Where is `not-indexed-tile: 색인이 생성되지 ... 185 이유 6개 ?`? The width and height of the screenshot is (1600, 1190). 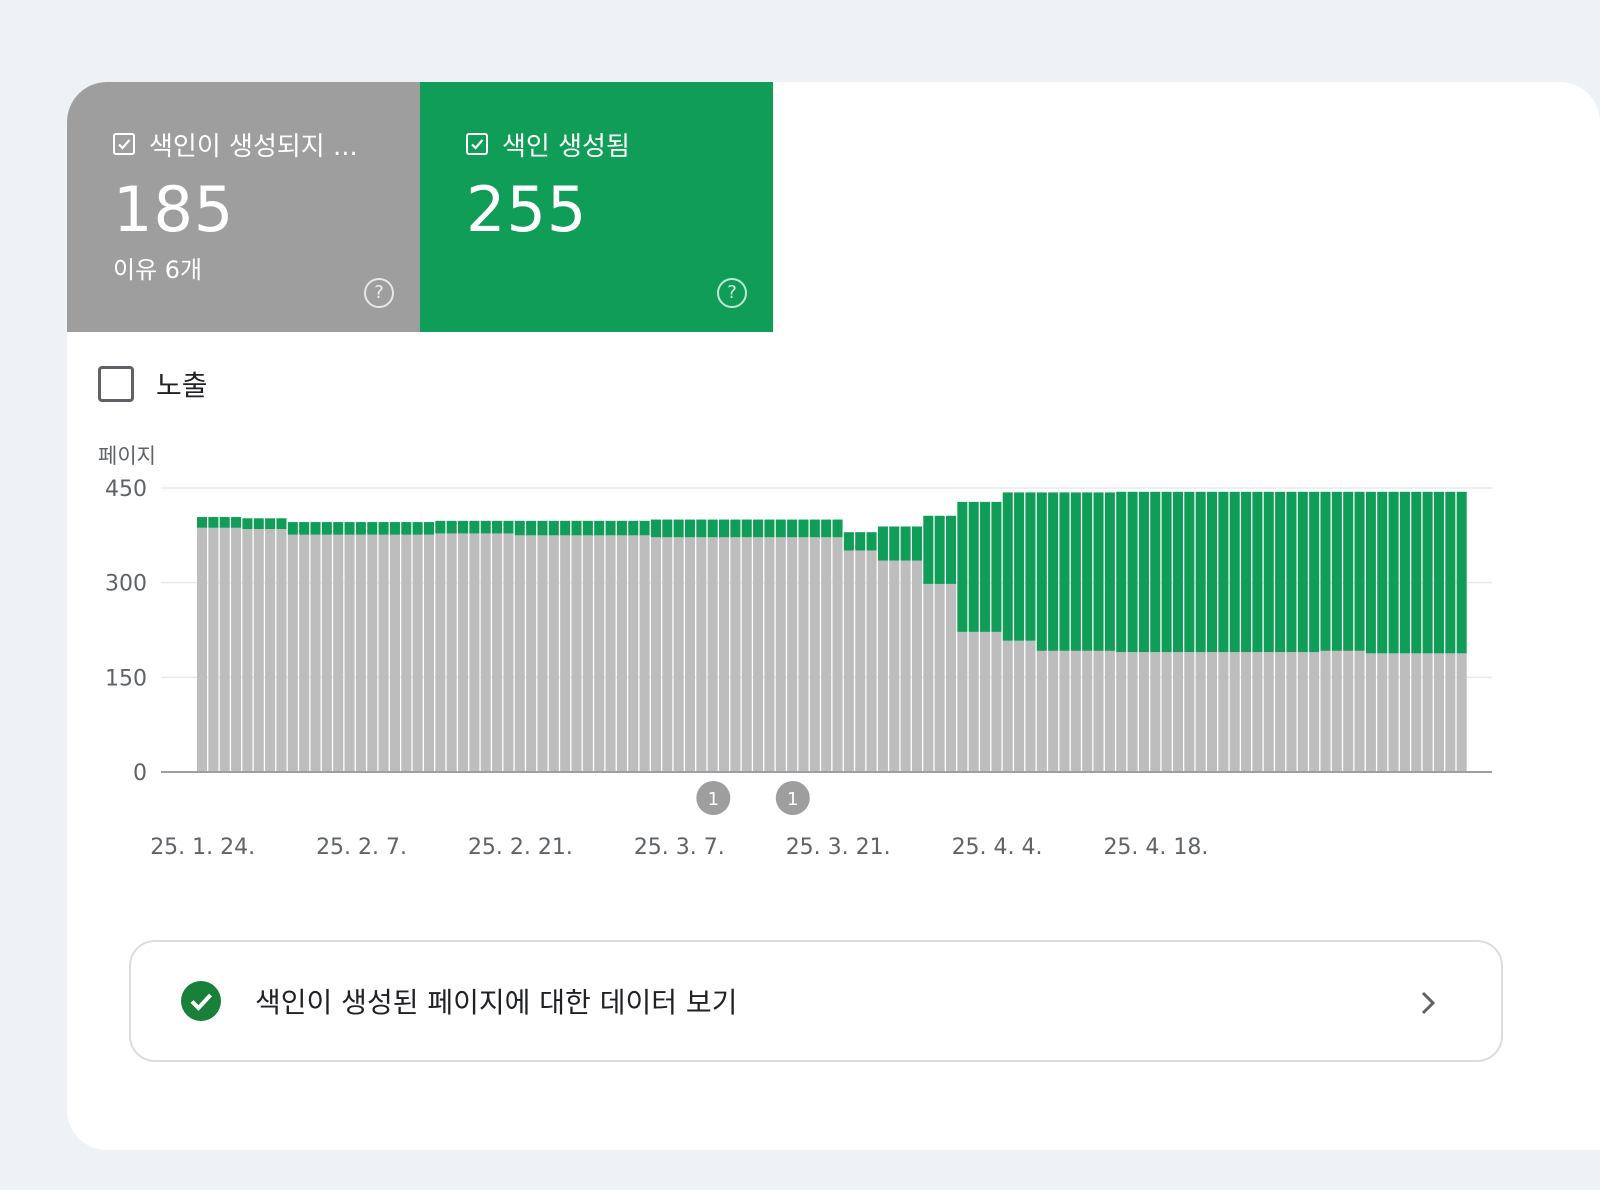 not-indexed-tile: 색인이 생성되지 ... 185 이유 6개 ? is located at coordinates (243, 207).